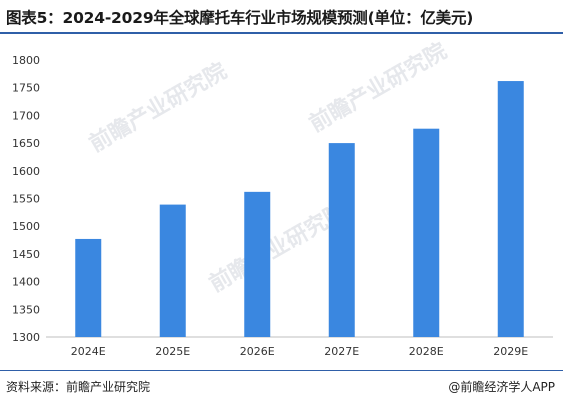  Describe the element at coordinates (26, 115) in the screenshot. I see `y-tick-label: 1700` at that location.